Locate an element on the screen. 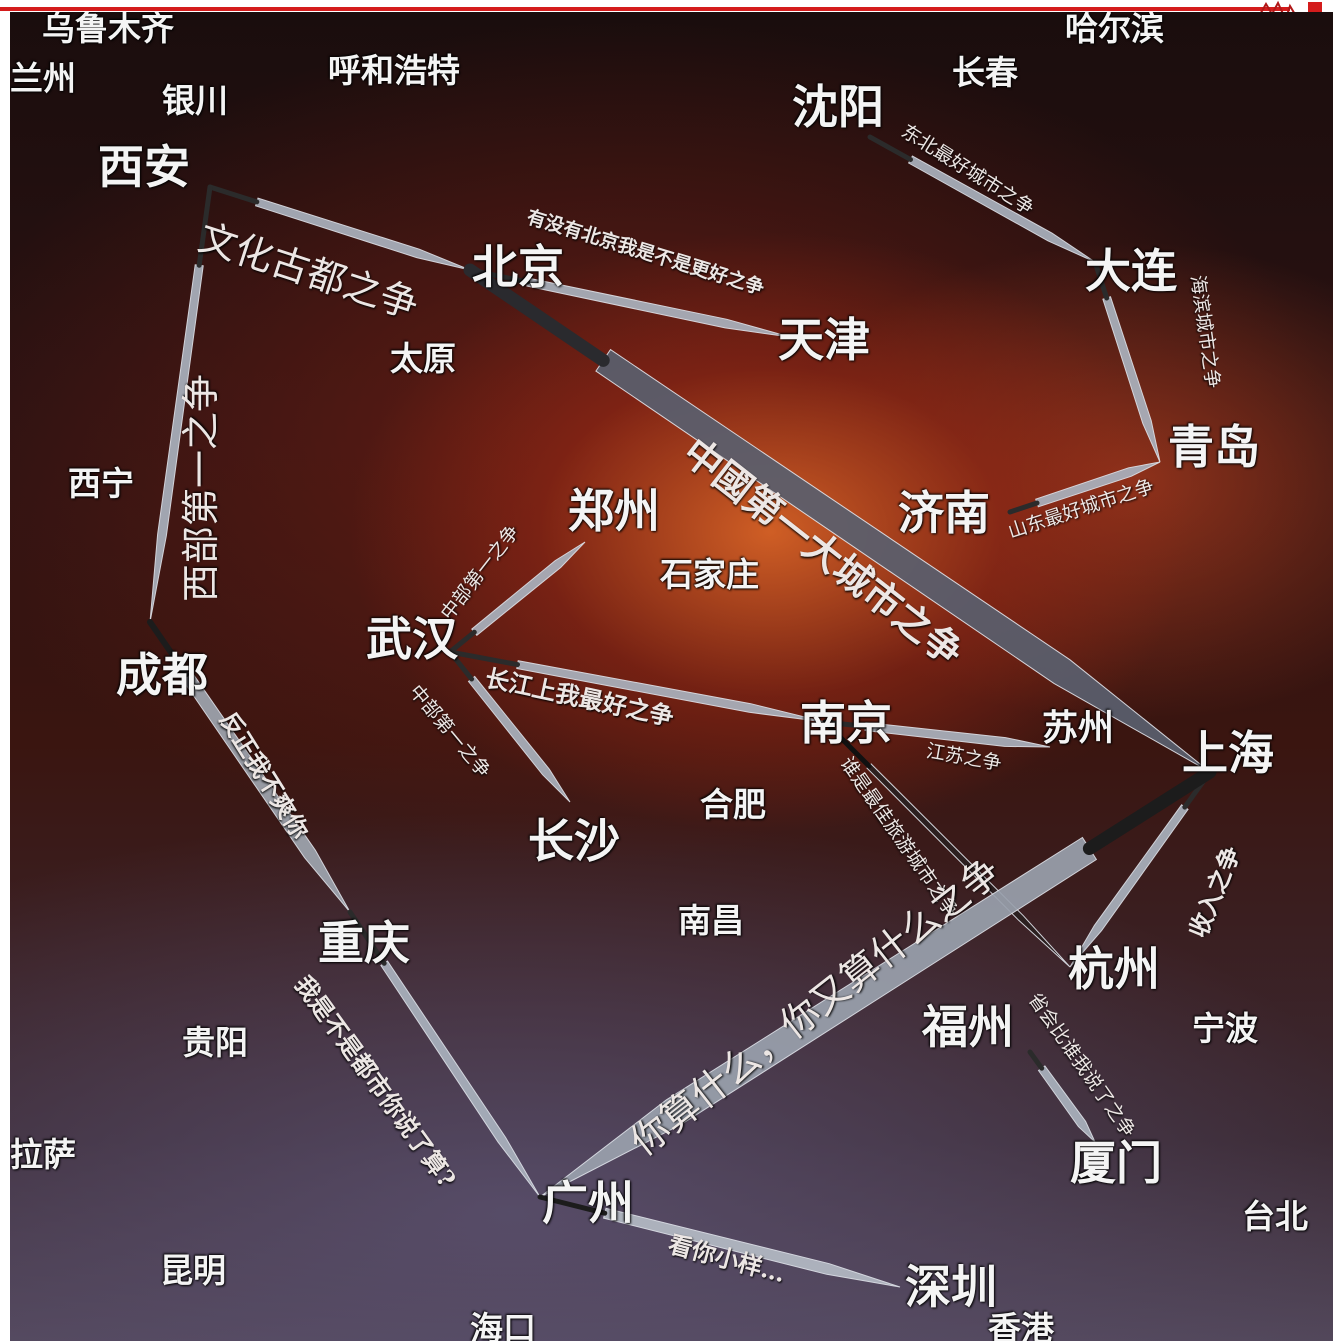 The height and width of the screenshot is (1341, 1333). xian-beijing-spear is located at coordinates (339, 227).